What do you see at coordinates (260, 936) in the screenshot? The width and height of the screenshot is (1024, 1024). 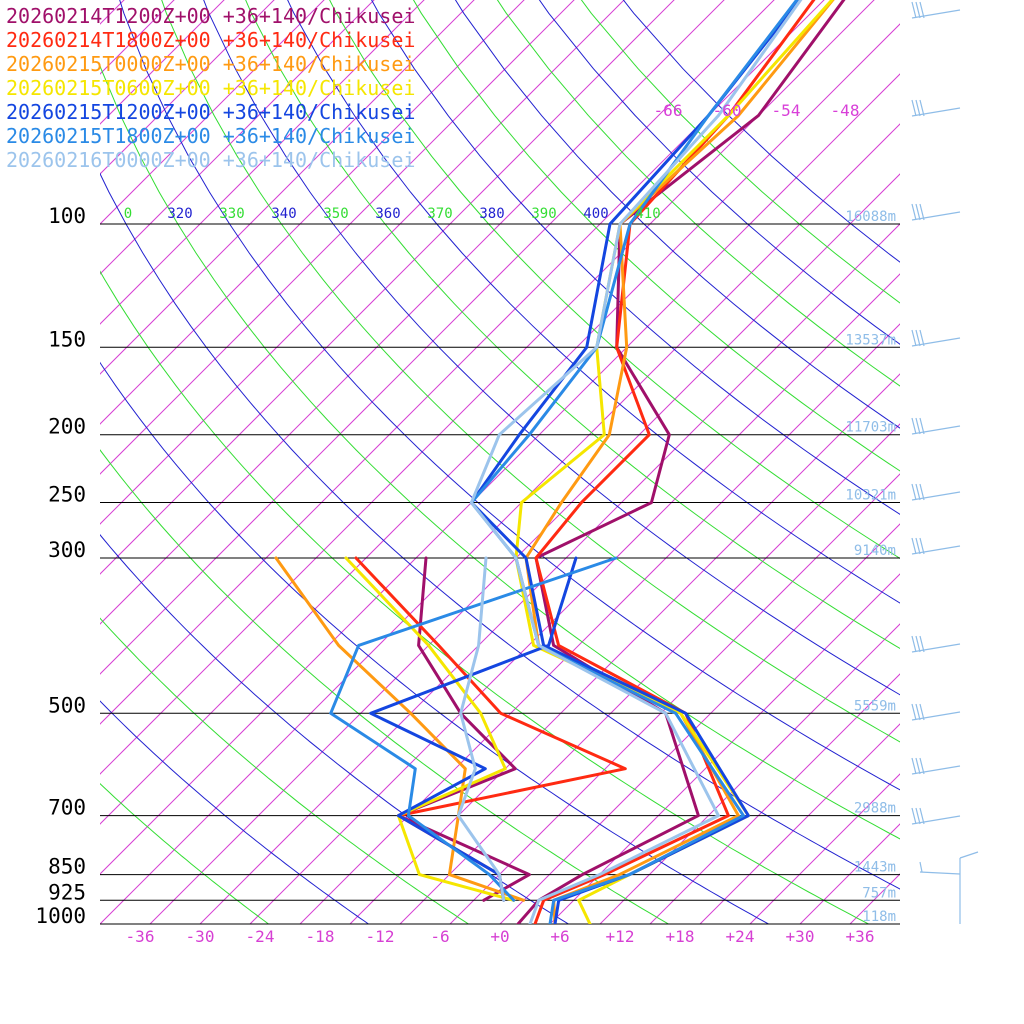 I see `x-tick-label: -24` at bounding box center [260, 936].